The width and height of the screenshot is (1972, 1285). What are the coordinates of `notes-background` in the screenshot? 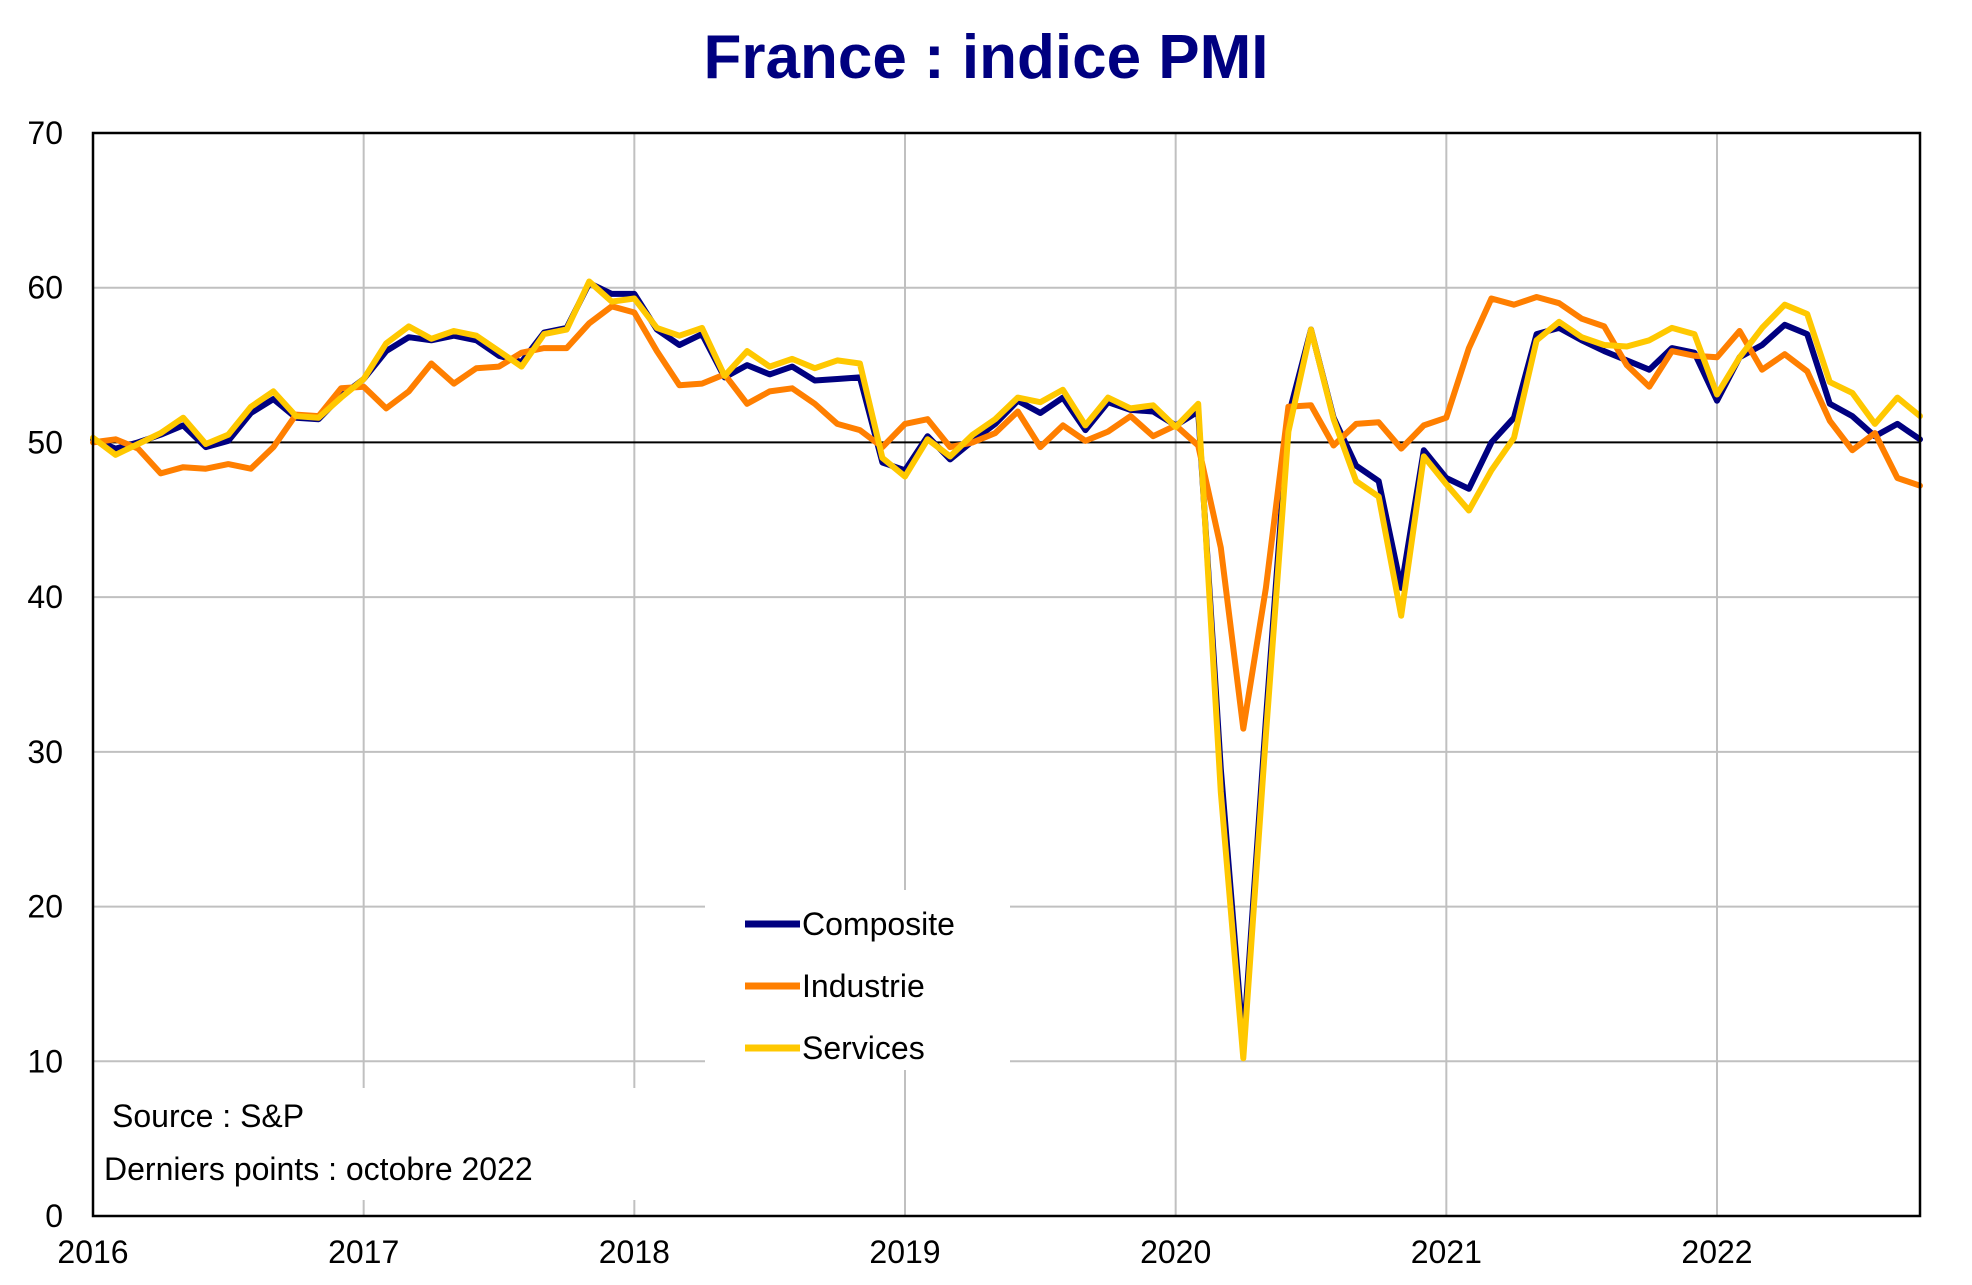 It's located at (372, 1144).